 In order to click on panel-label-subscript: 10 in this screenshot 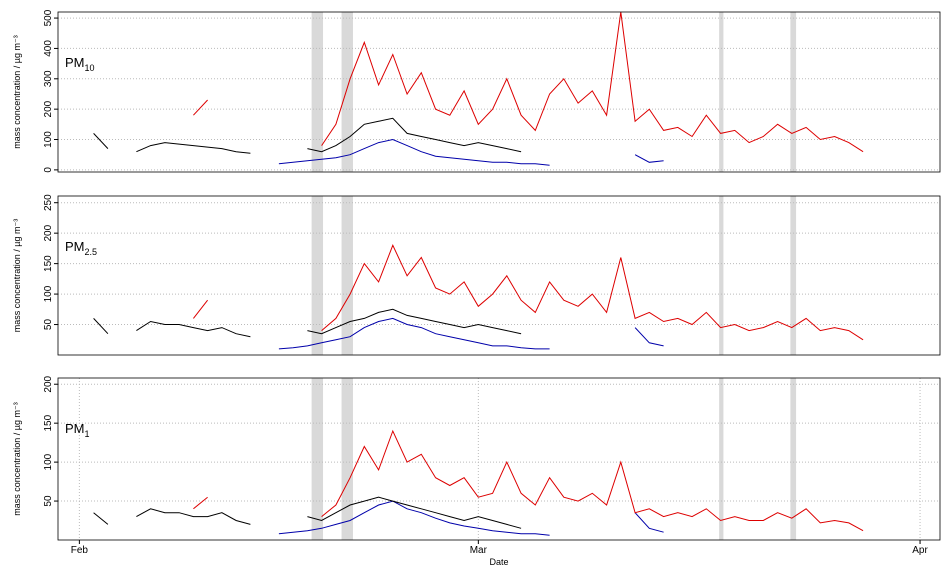, I will do `click(90, 68)`.